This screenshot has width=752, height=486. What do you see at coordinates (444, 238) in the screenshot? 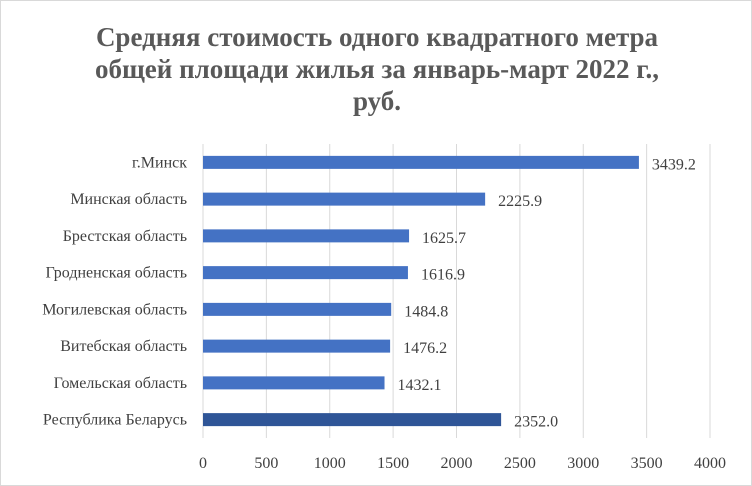
I see `data-label: 1625.7` at bounding box center [444, 238].